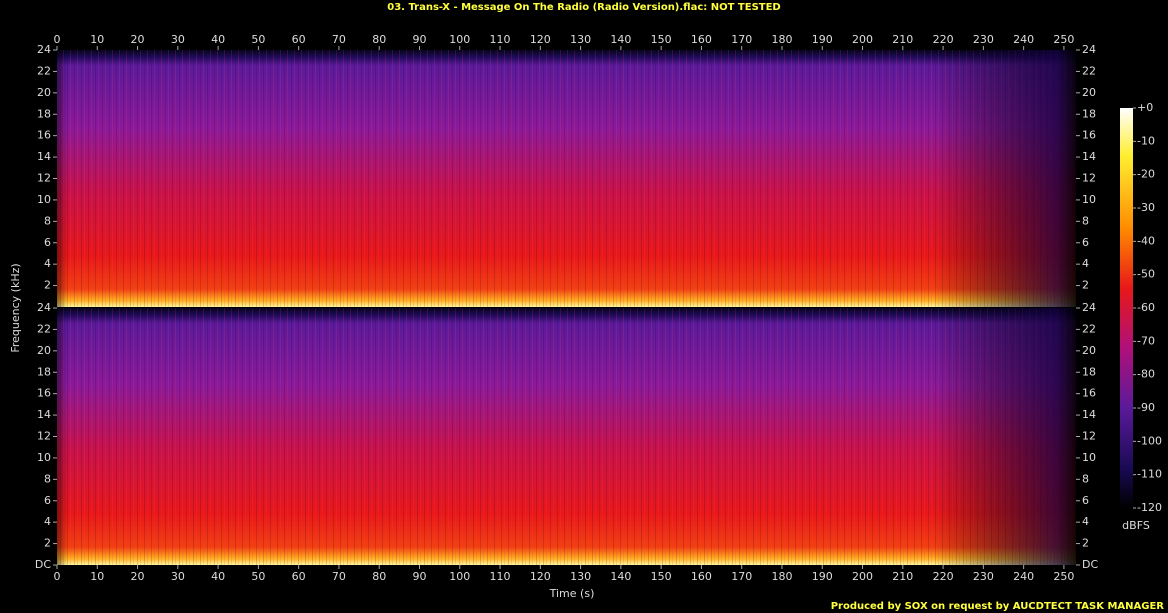  I want to click on x-tick-label: 120, so click(540, 576).